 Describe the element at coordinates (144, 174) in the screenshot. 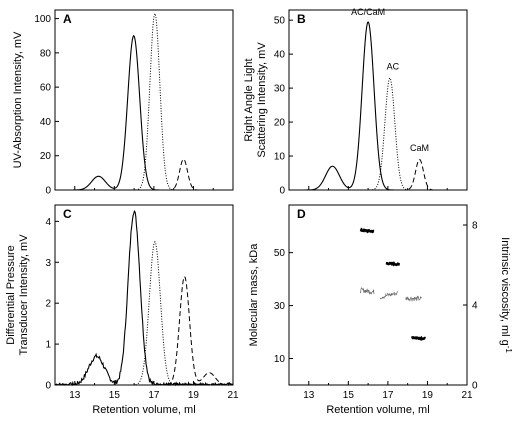

I see `panel-a-series-dashed` at that location.